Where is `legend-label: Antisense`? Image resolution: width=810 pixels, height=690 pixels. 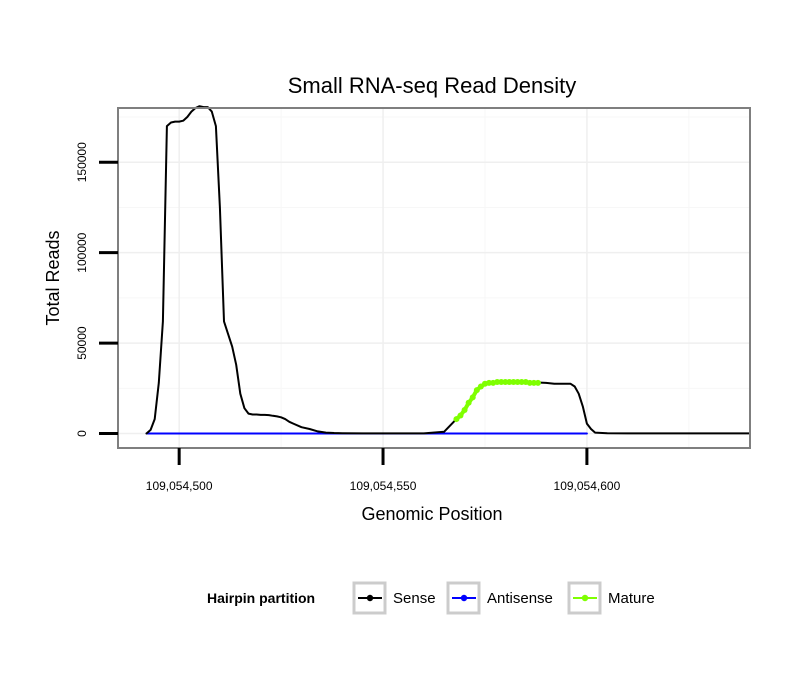
legend-label: Antisense is located at coordinates (520, 598).